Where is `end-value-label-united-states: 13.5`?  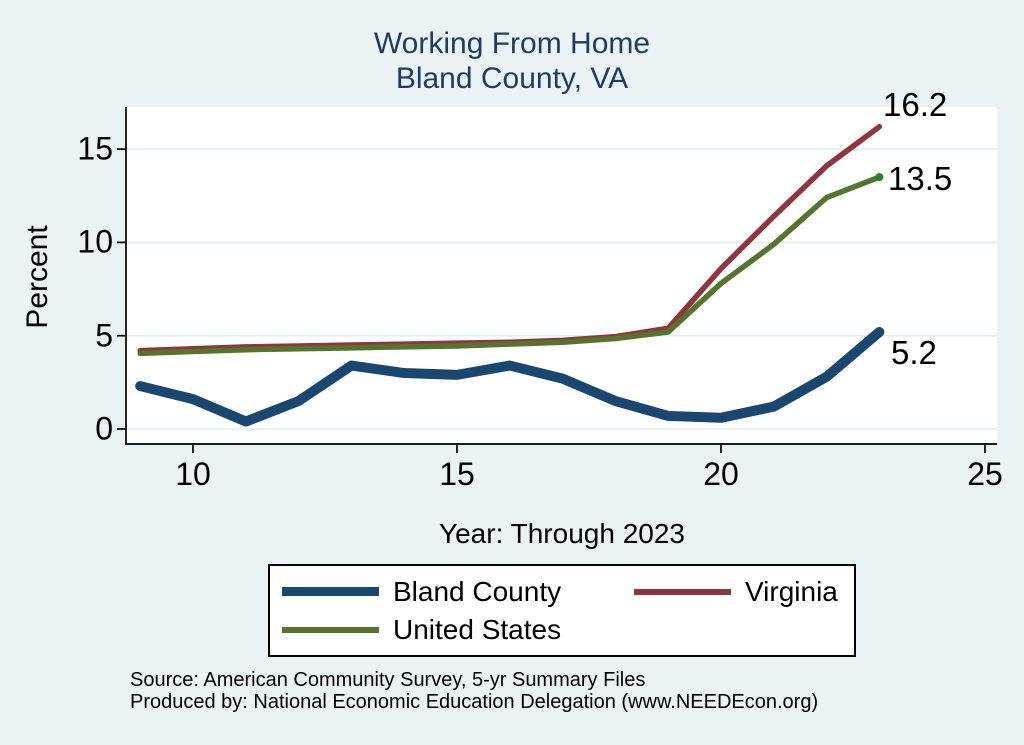 end-value-label-united-states: 13.5 is located at coordinates (920, 178).